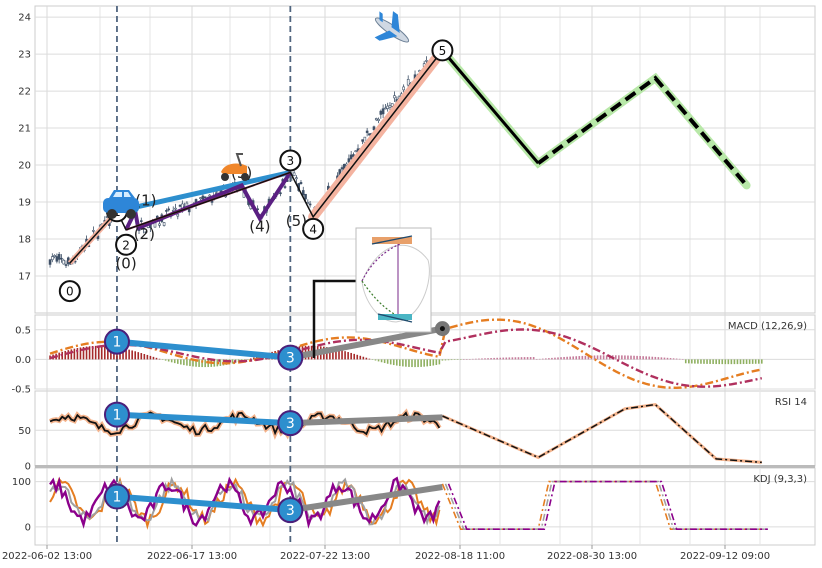 The height and width of the screenshot is (568, 822). I want to click on car-window, so click(117, 194).